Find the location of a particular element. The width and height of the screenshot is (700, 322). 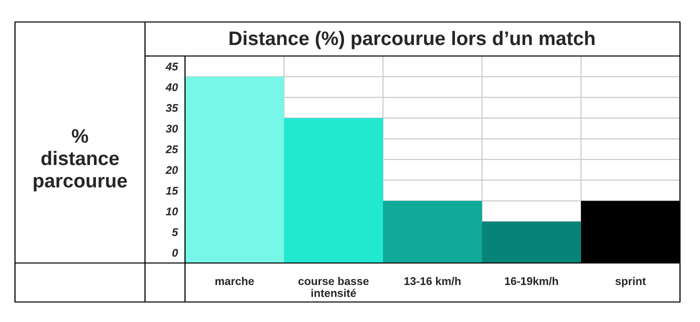

x-tick-label: sprint is located at coordinates (630, 282).